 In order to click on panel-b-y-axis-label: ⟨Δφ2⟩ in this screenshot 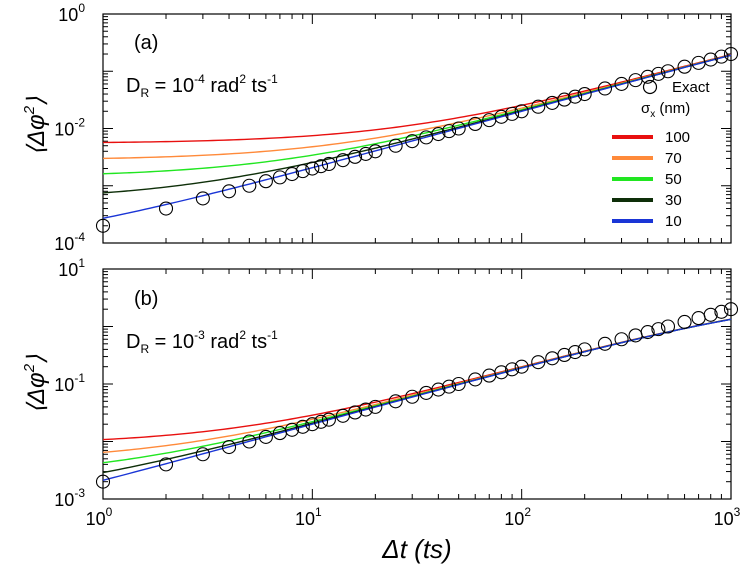, I will do `click(35, 383)`.